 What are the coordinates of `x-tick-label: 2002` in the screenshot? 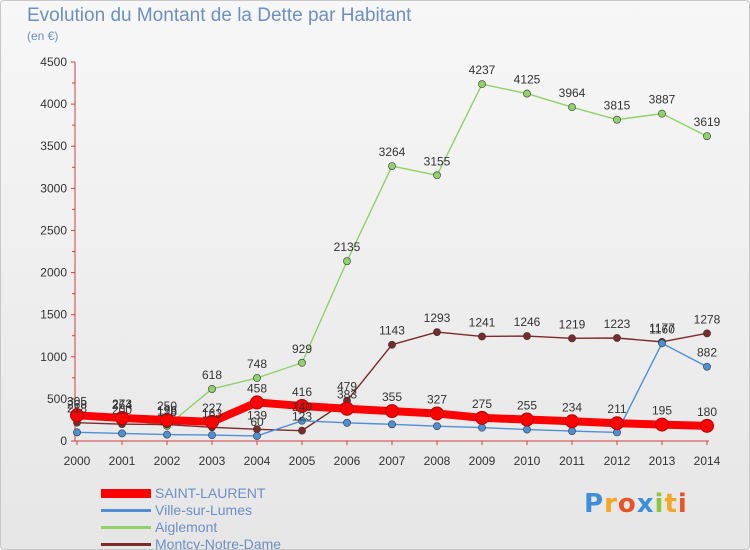 It's located at (167, 461).